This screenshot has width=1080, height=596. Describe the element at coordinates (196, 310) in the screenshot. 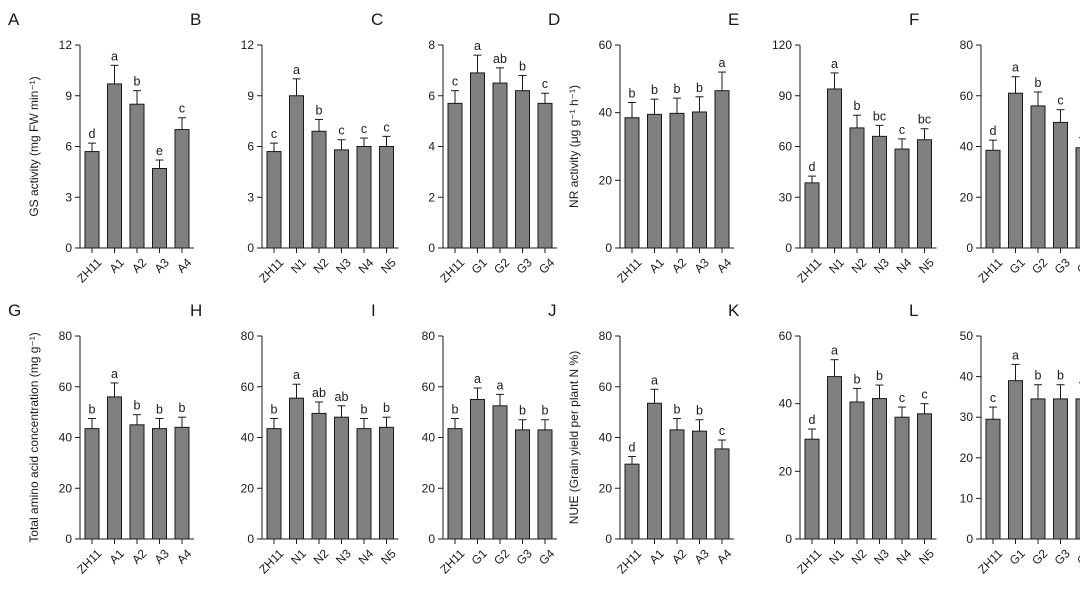

I see `panel-letter: H` at that location.